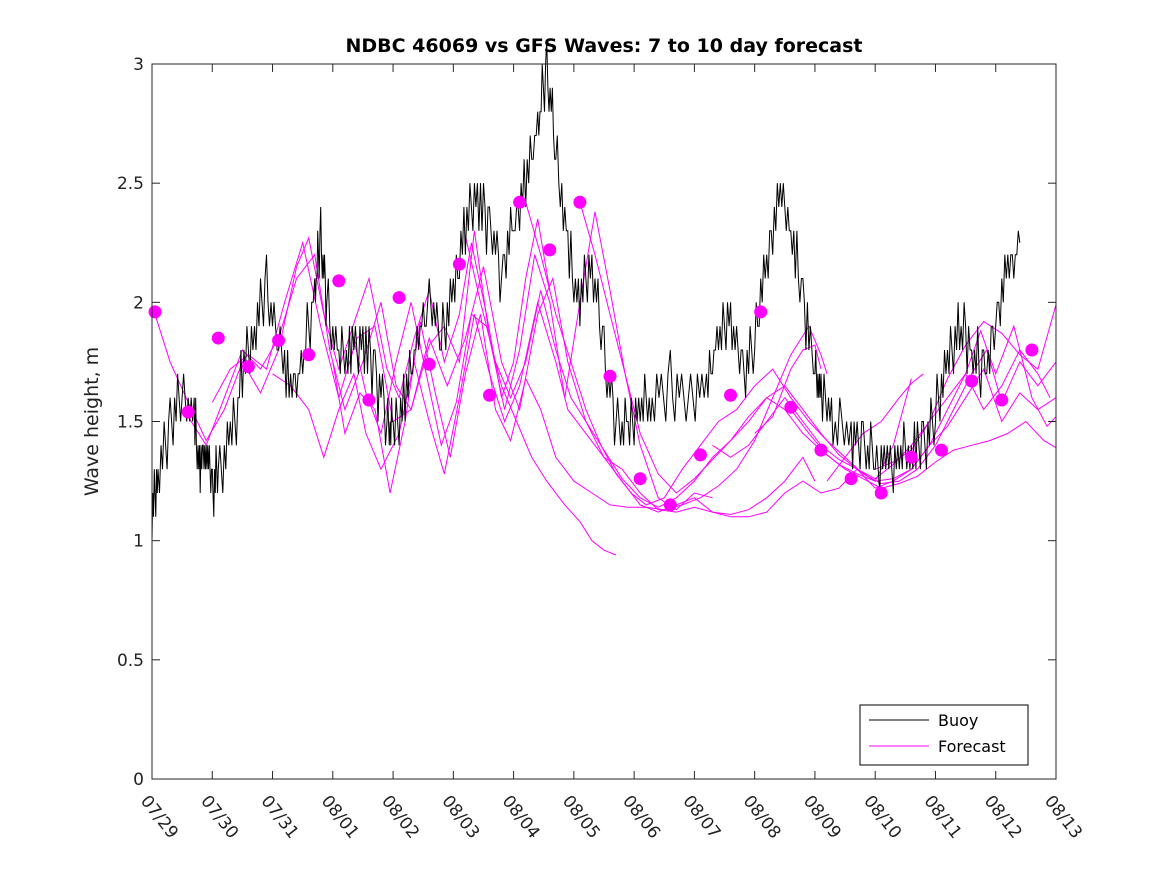  I want to click on y-tick-label: 1, so click(138, 542).